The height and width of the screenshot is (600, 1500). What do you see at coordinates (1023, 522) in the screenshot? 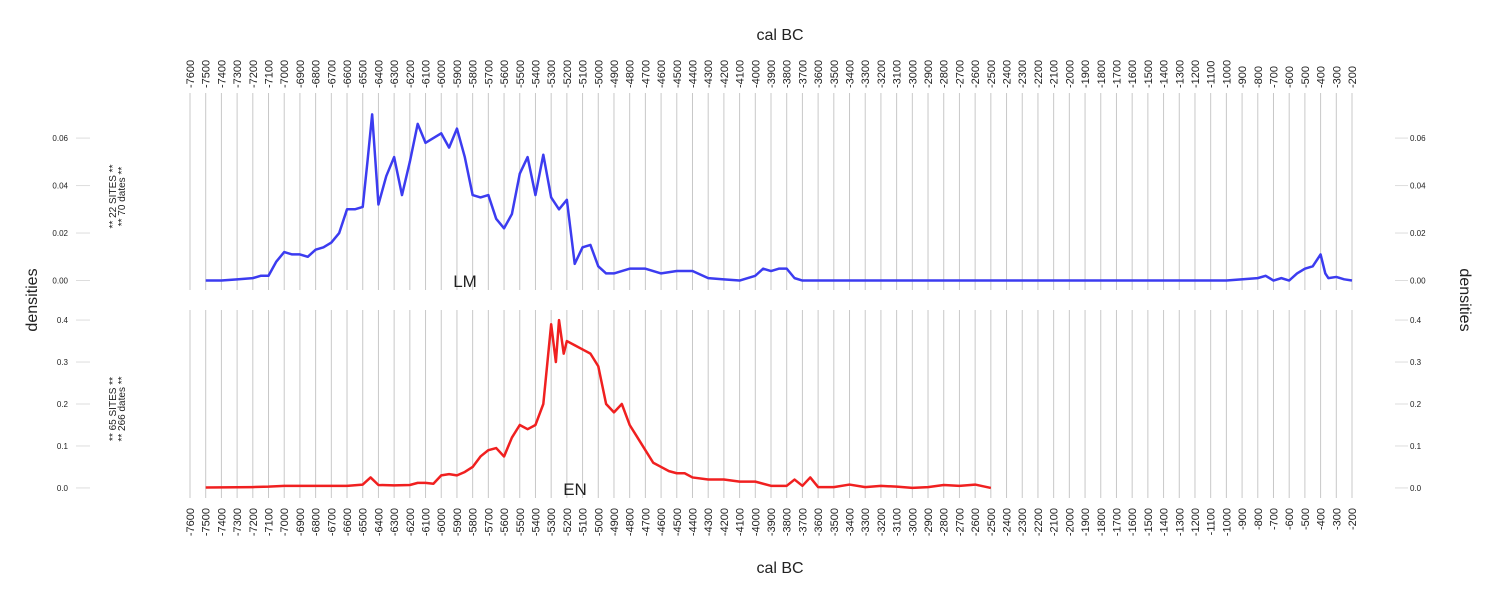
I see `x-tick-label: -2300` at bounding box center [1023, 522].